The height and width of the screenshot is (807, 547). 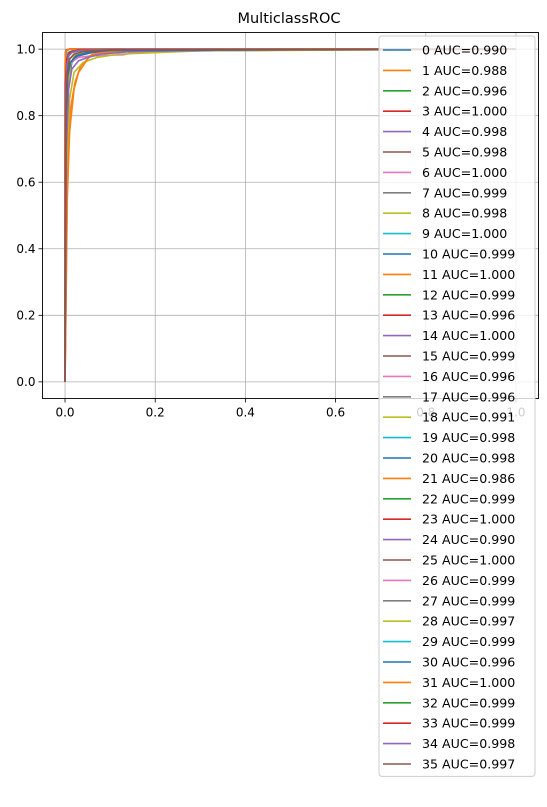 What do you see at coordinates (464, 152) in the screenshot?
I see `legend-entry: 5 AUC=0.998` at bounding box center [464, 152].